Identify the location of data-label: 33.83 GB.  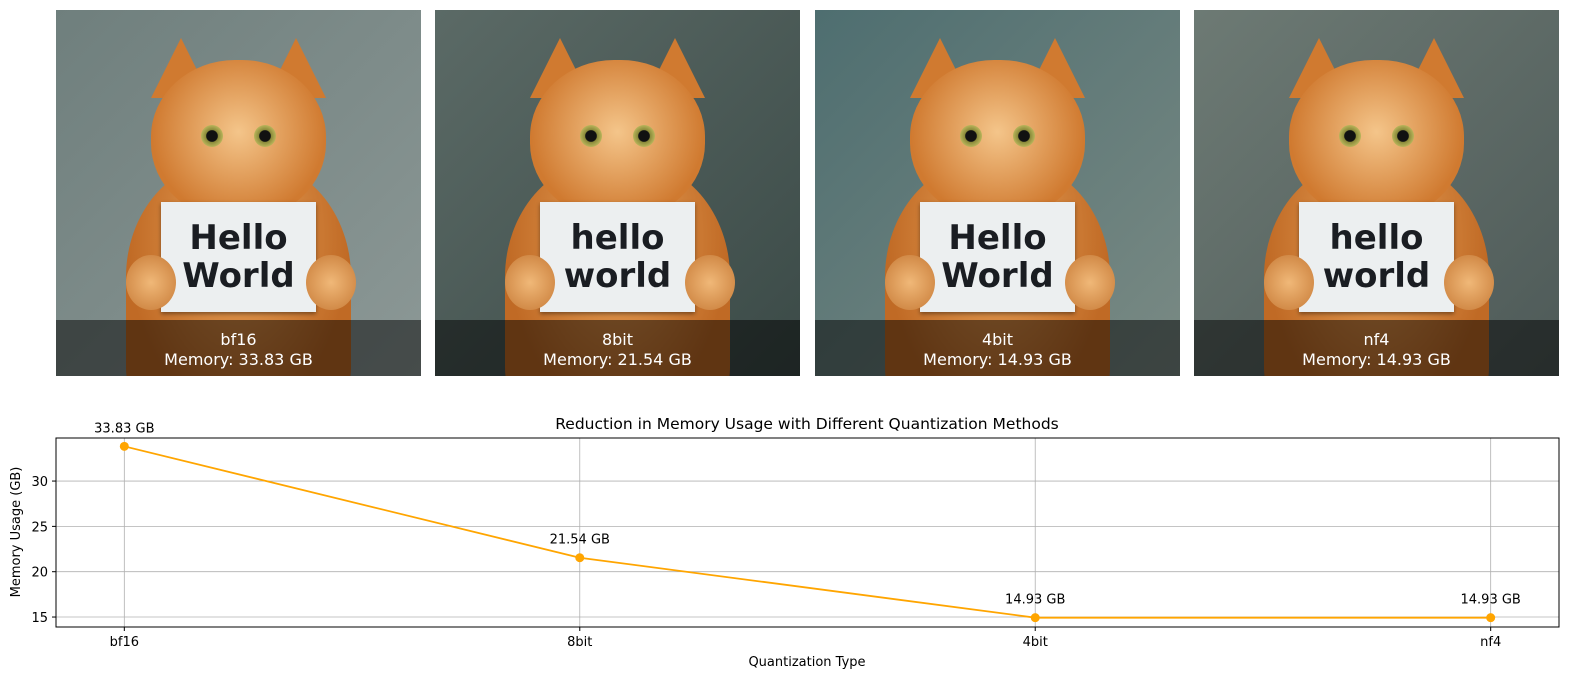
(124, 428).